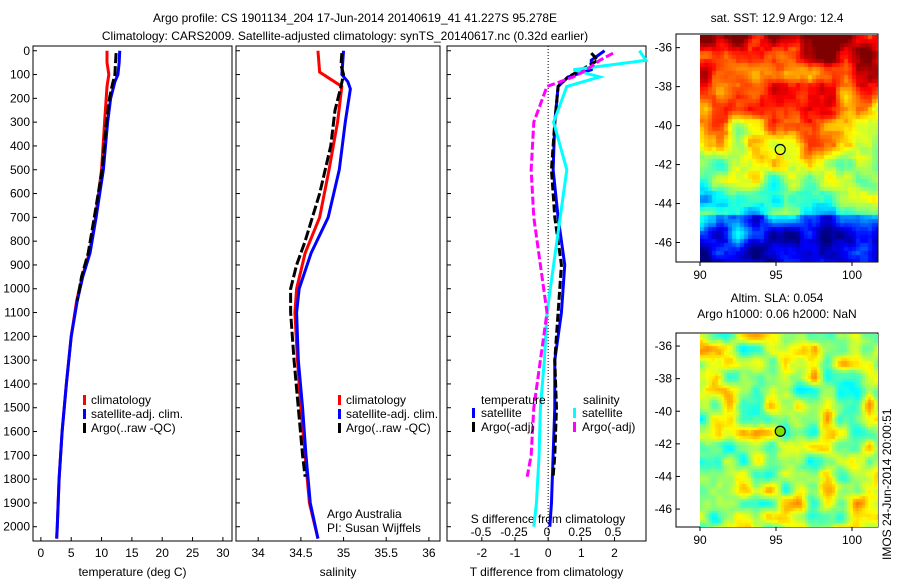 Image resolution: width=900 pixels, height=580 pixels. Describe the element at coordinates (20, 265) in the screenshot. I see `y-tick-label: 900` at that location.